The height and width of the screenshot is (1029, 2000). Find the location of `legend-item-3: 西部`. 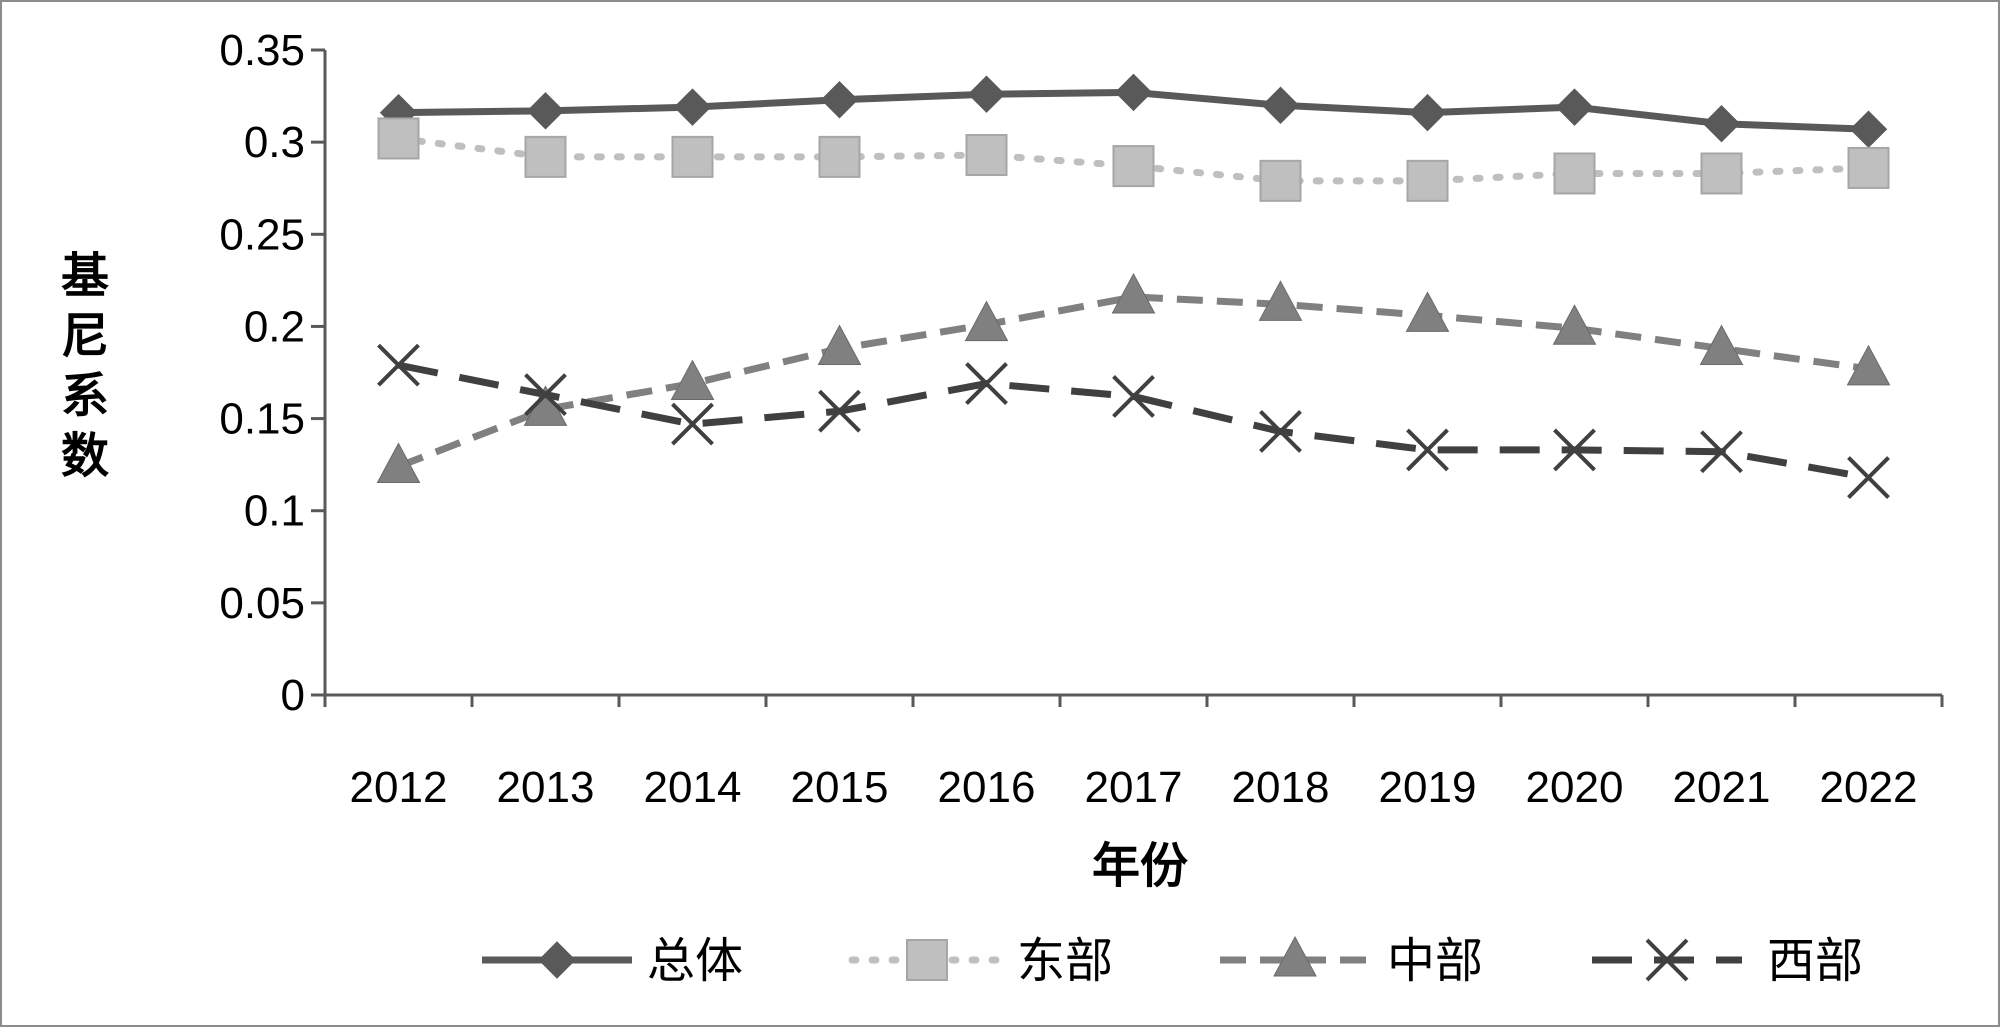

legend-item-3: 西部 is located at coordinates (1727, 961).